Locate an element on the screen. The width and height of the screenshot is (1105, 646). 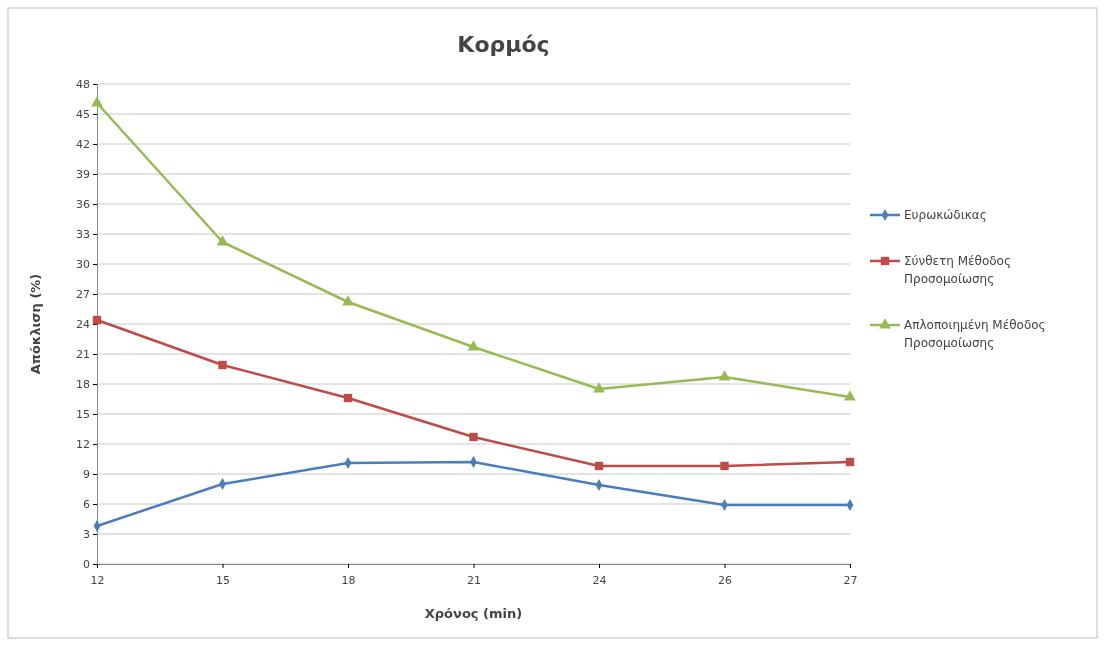
y-tick-label: 15 is located at coordinates (83, 415).